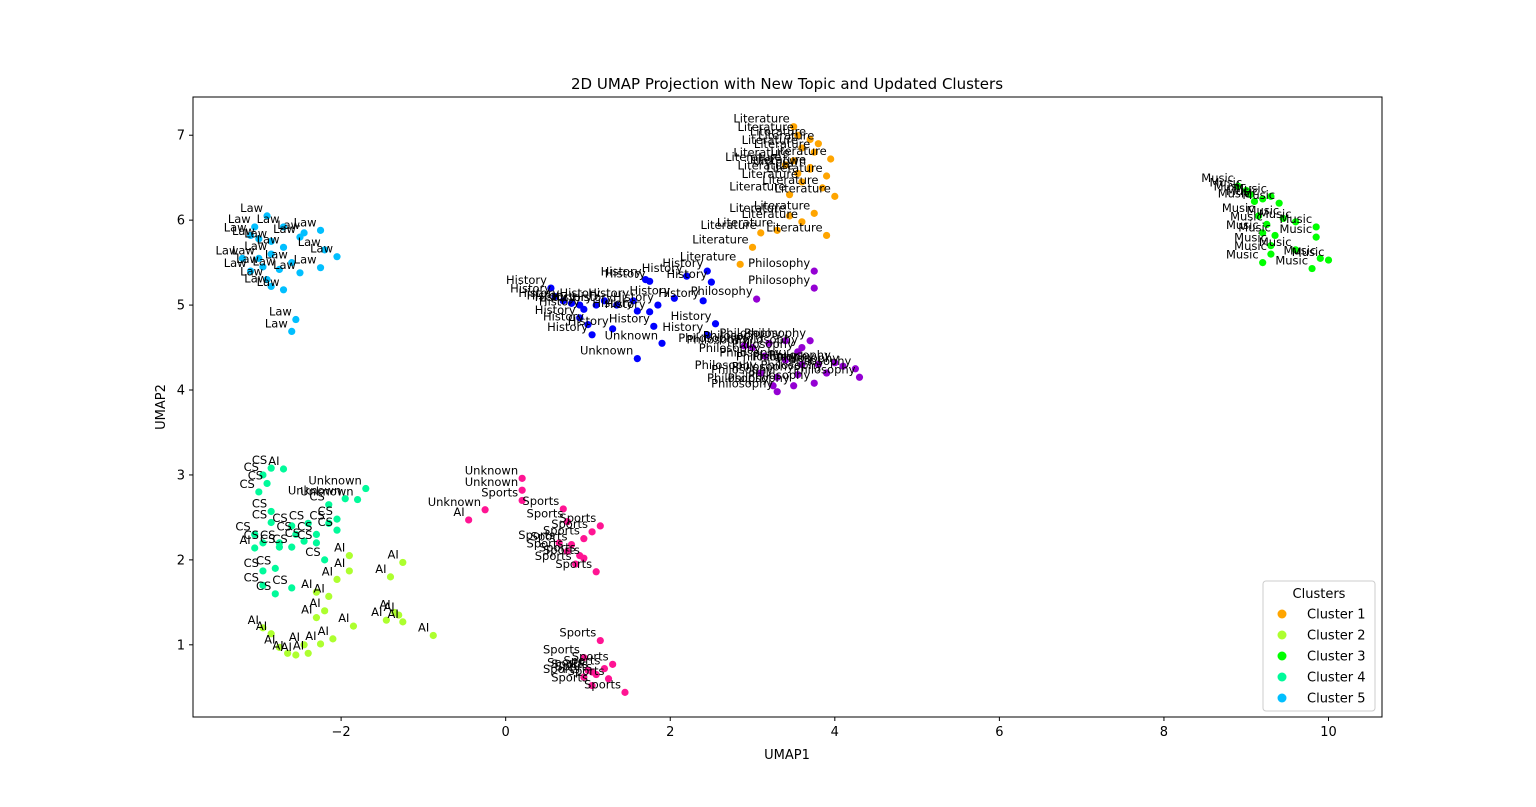 The width and height of the screenshot is (1536, 807). I want to click on legend-entry: Cluster 5, so click(1336, 699).